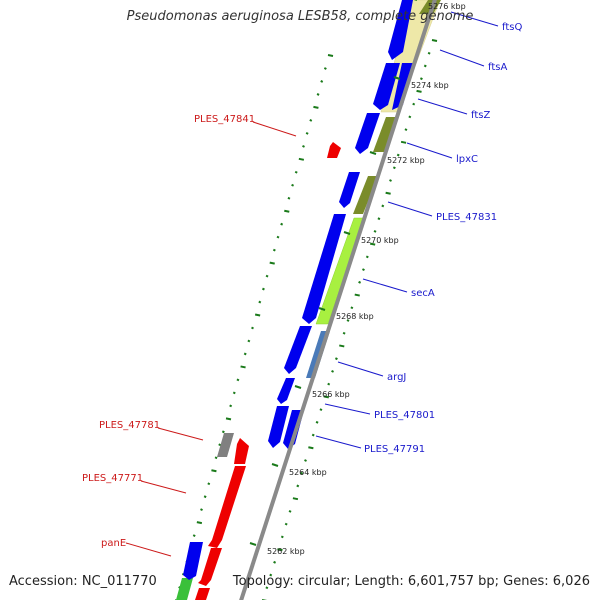 The width and height of the screenshot is (600, 600). I want to click on gene-secA, so click(298, 350).